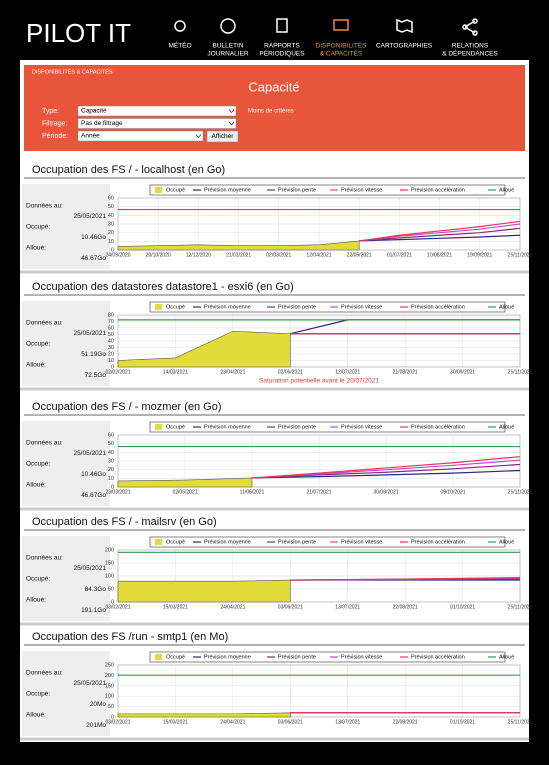 This screenshot has width=549, height=765. What do you see at coordinates (282, 53) in the screenshot?
I see `nav-label: PÉRIODIQUES` at bounding box center [282, 53].